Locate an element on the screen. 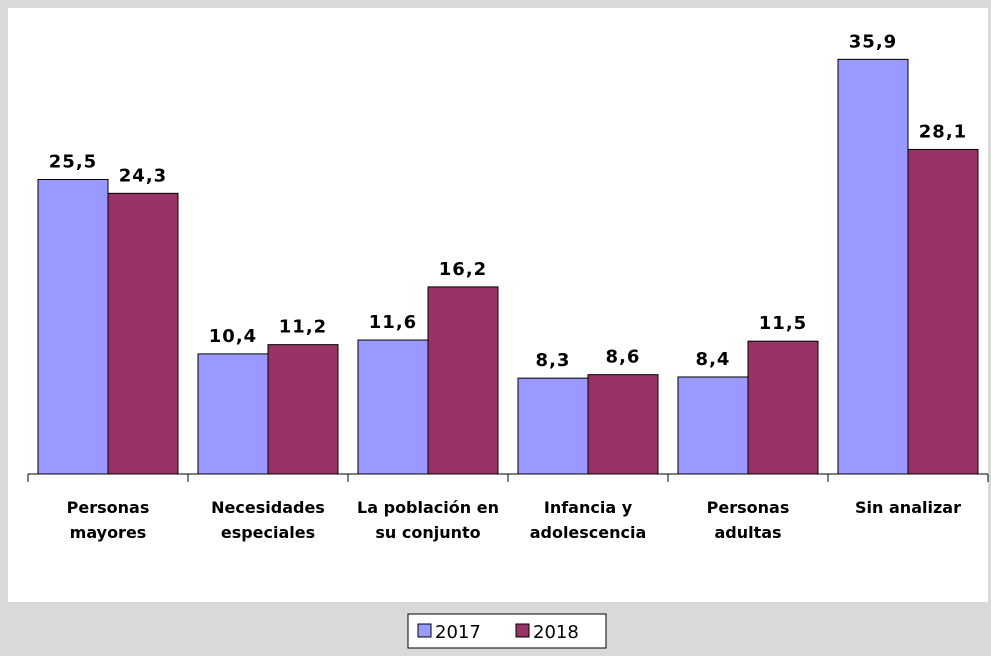 This screenshot has width=991, height=656. value-label: 8,3 is located at coordinates (553, 360).